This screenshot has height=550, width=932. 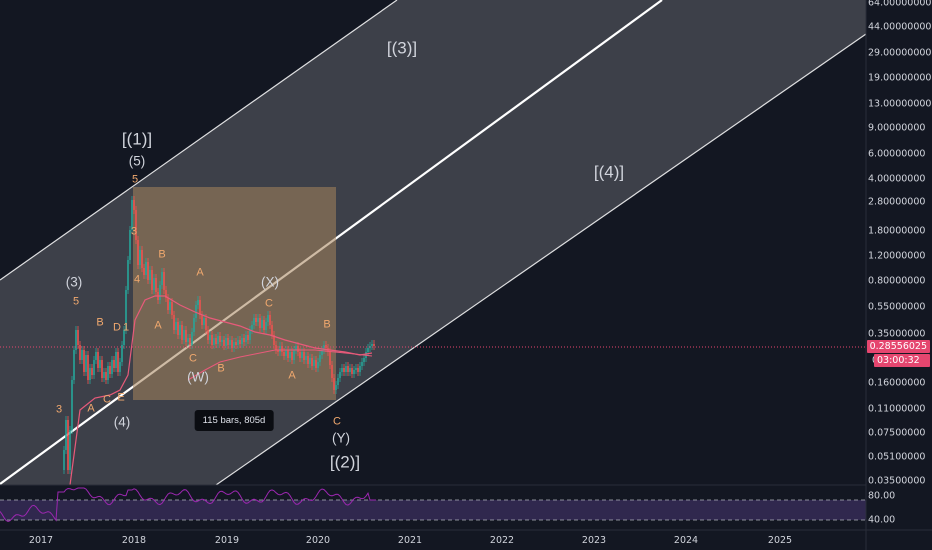 I want to click on price-axis-label: 44.00000000, so click(x=900, y=27).